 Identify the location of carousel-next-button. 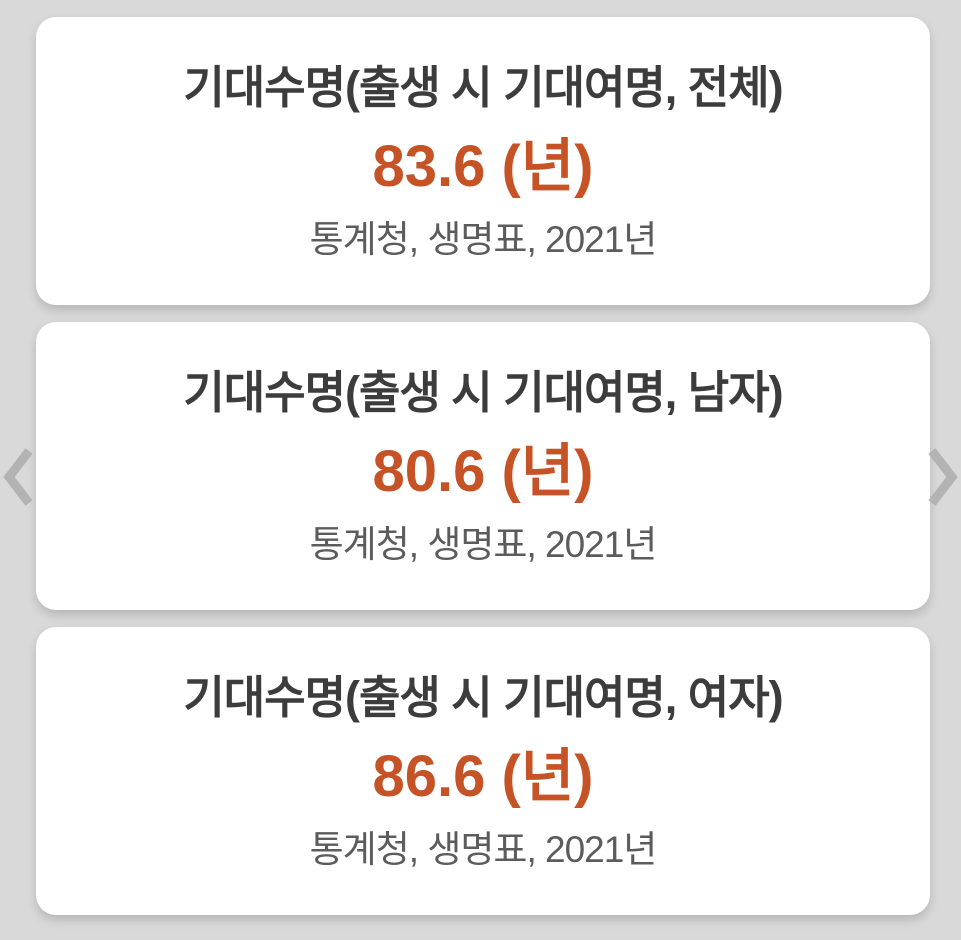
(943, 477).